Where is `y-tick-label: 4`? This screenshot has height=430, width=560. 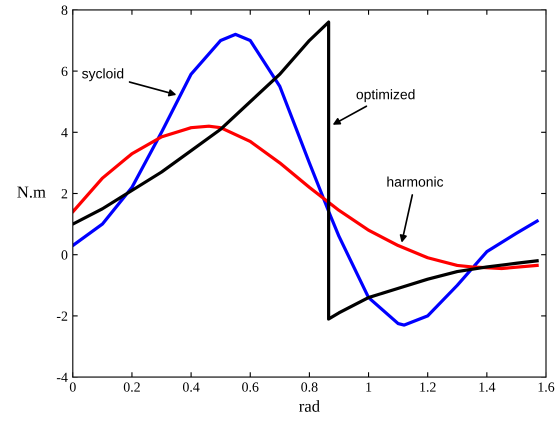 y-tick-label: 4 is located at coordinates (64, 133).